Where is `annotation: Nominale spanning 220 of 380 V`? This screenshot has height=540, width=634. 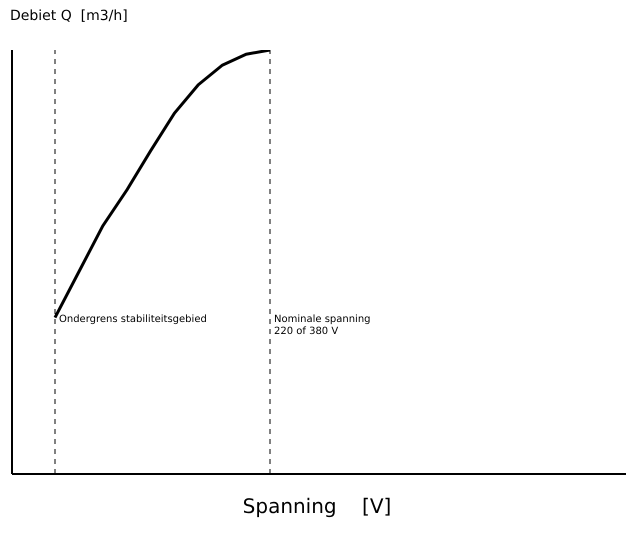 annotation: Nominale spanning 220 of 380 V is located at coordinates (322, 325).